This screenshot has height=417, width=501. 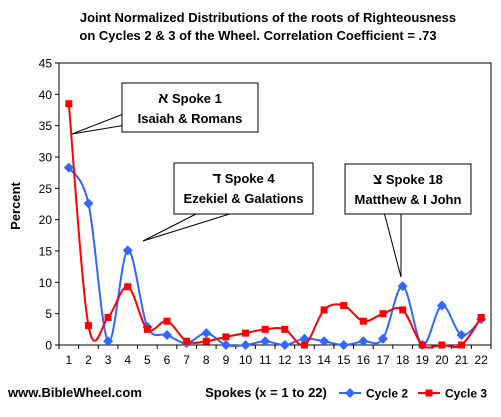 I want to click on x-tick-label: 2, so click(x=88, y=360).